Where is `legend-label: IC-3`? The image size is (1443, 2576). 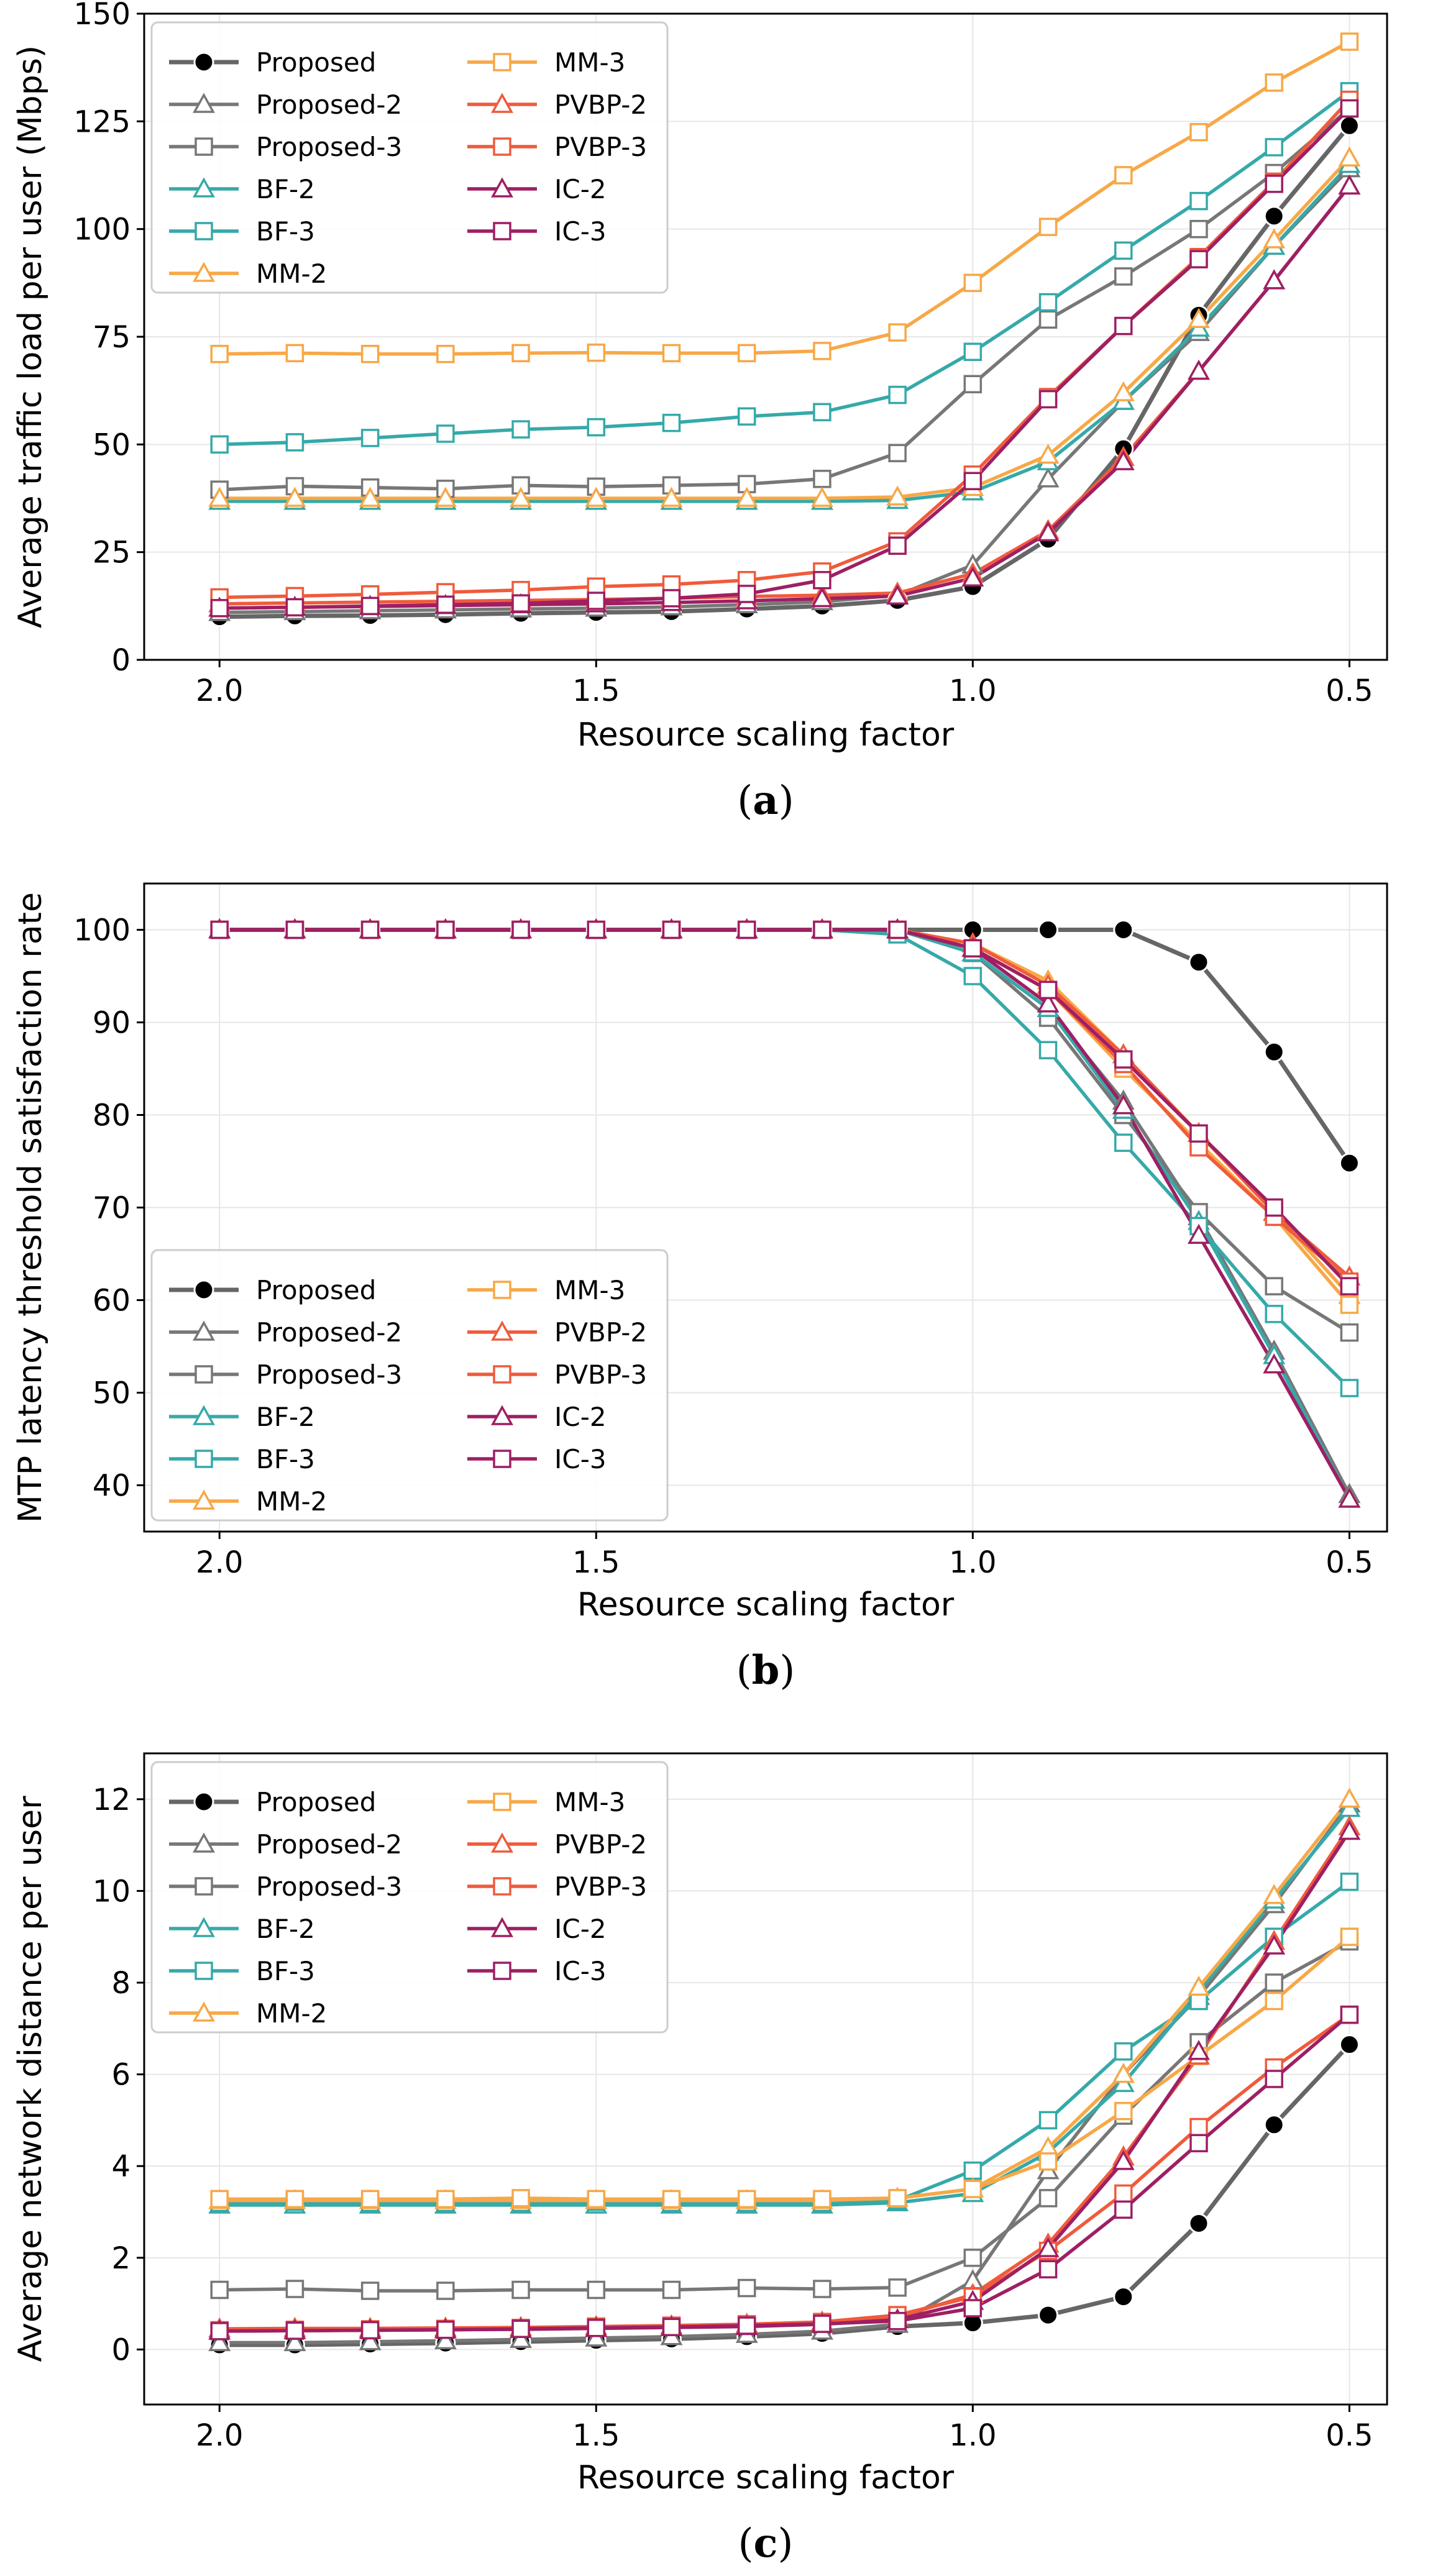 legend-label: IC-3 is located at coordinates (580, 1971).